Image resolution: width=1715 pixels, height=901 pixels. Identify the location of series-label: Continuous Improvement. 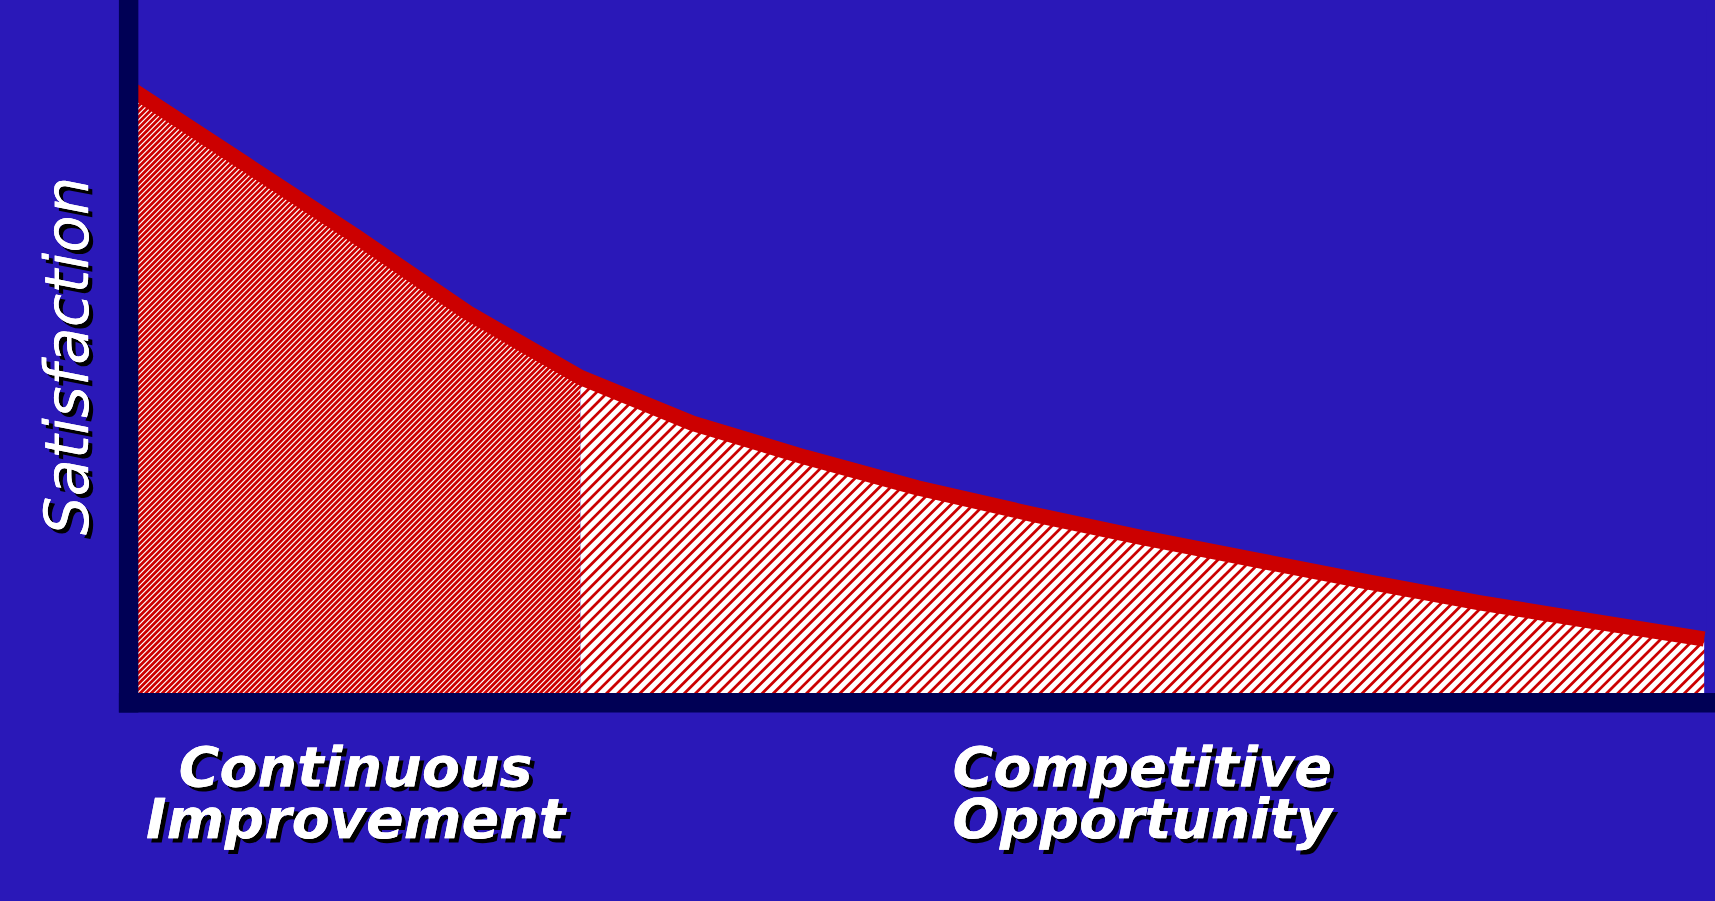
(359, 799).